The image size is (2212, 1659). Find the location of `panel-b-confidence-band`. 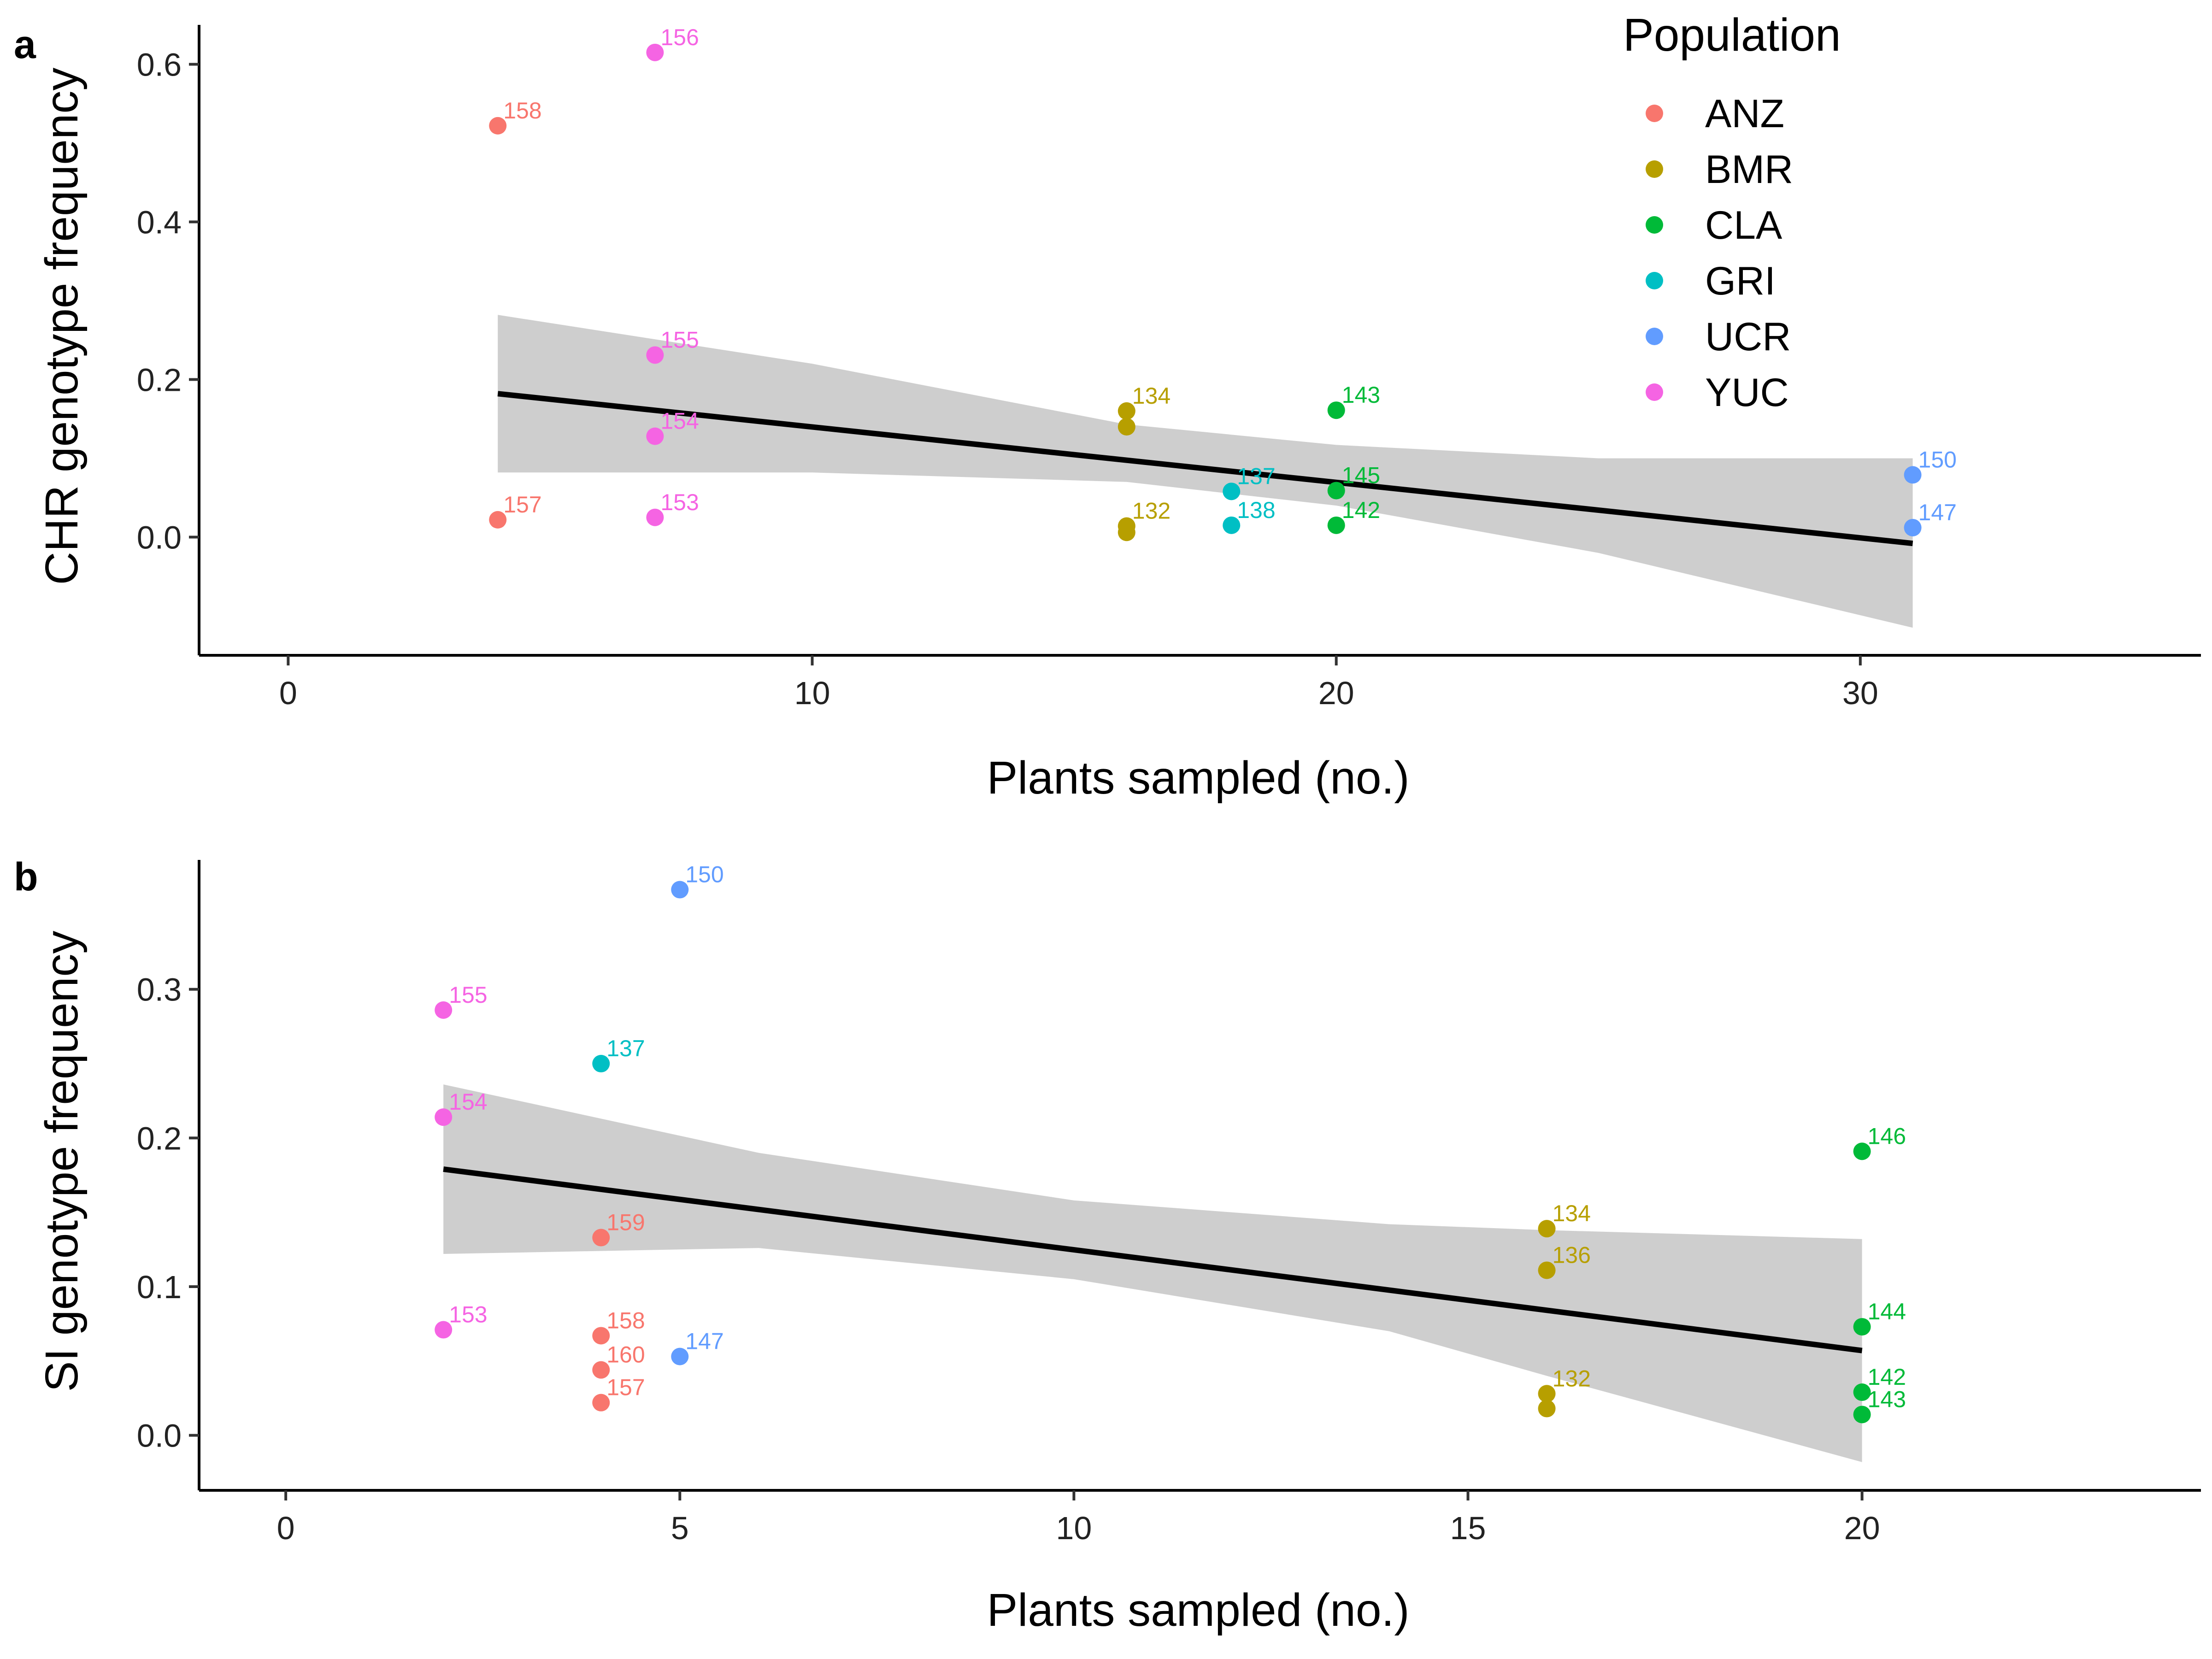

panel-b-confidence-band is located at coordinates (1152, 1273).